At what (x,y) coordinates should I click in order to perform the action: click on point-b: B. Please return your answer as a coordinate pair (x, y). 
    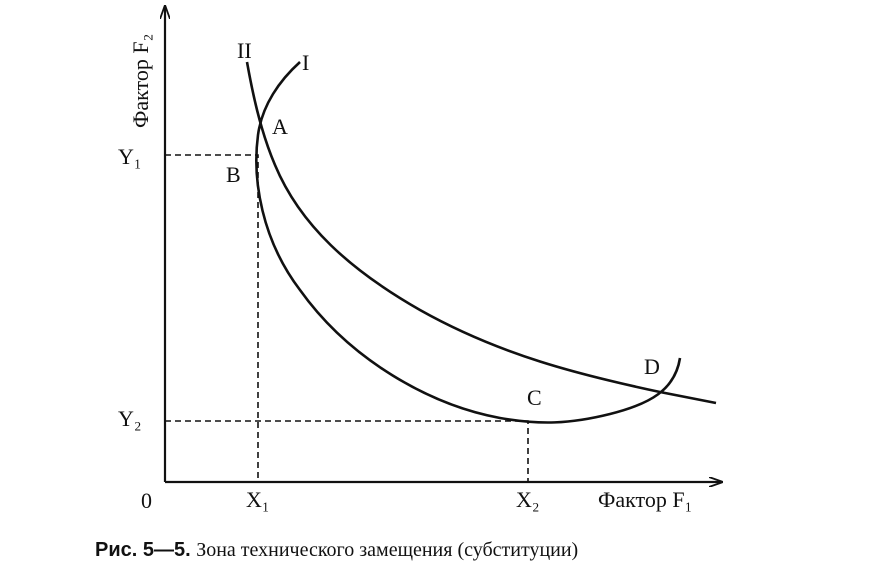
    Looking at the image, I should click on (233, 174).